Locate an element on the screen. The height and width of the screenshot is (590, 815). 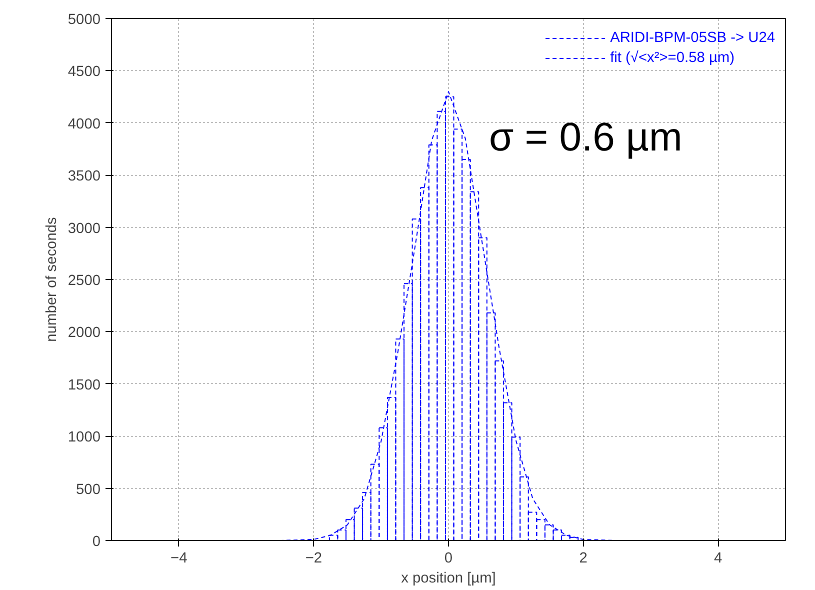
y-tick-label: 4000 is located at coordinates (84, 124).